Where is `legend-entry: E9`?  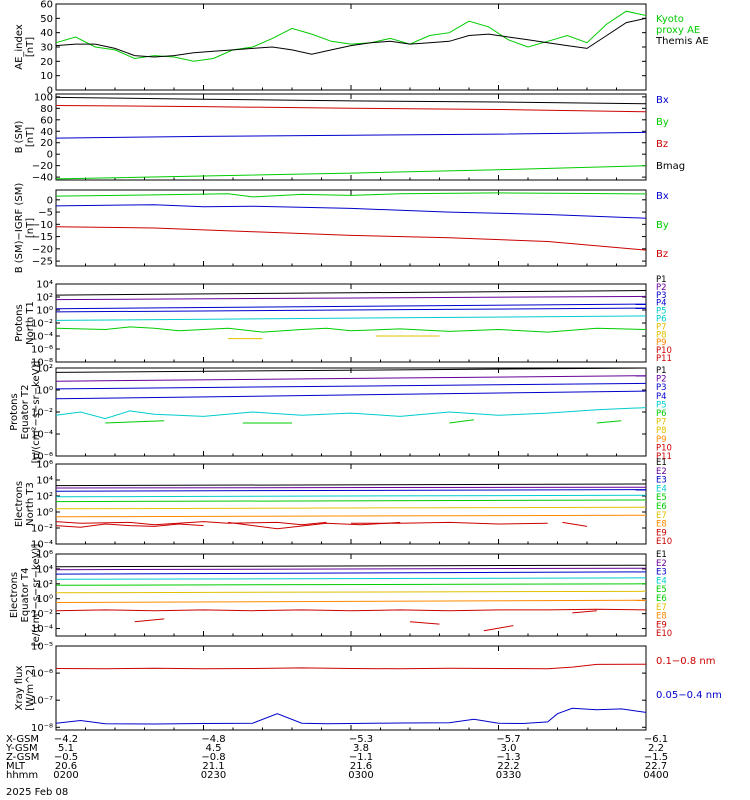 legend-entry: E9 is located at coordinates (661, 625).